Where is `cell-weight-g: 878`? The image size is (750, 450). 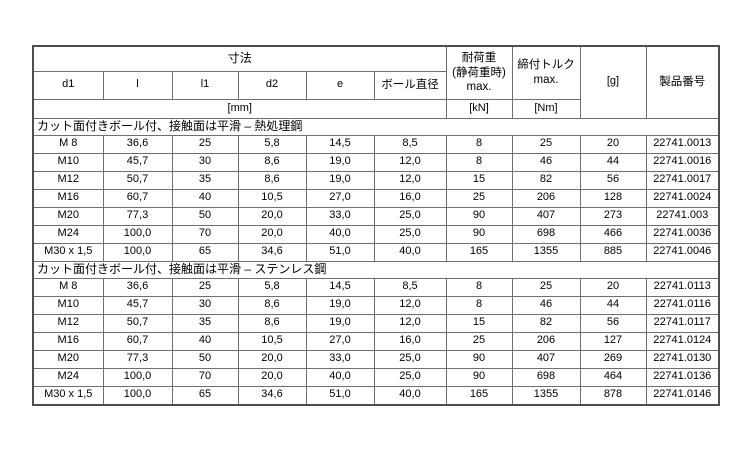 cell-weight-g: 878 is located at coordinates (613, 395).